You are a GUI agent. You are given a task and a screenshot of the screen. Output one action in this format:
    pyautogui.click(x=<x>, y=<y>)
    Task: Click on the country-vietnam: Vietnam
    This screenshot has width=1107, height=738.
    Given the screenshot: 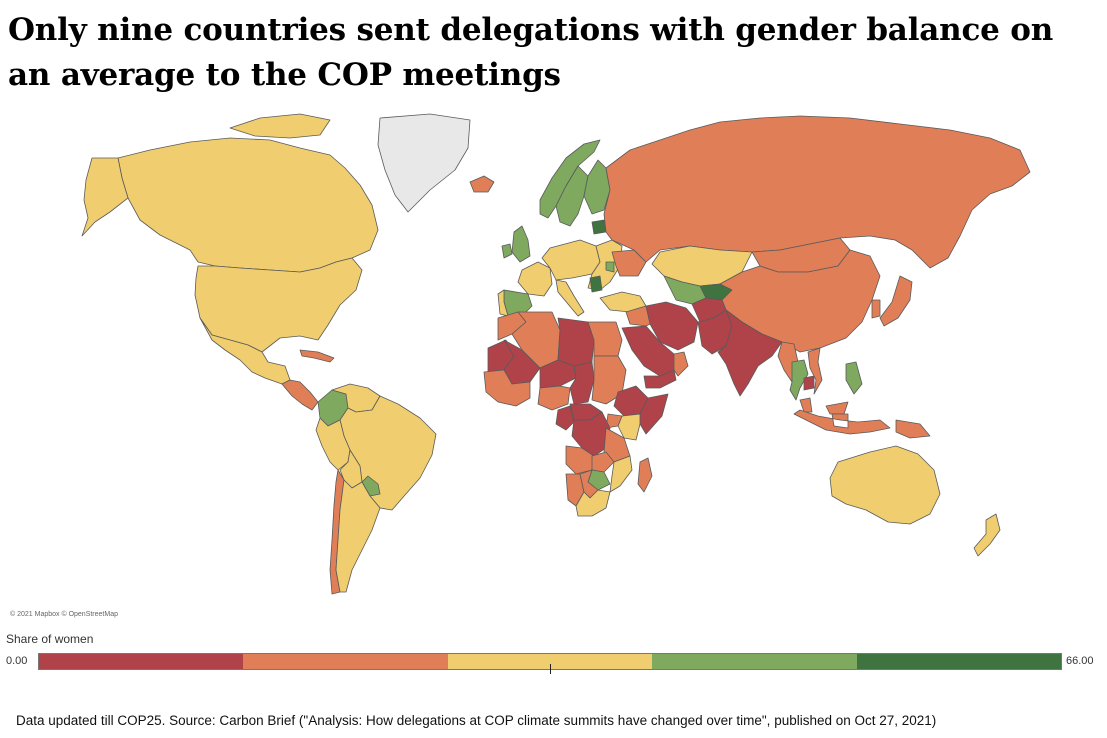 What is the action you would take?
    pyautogui.click(x=815, y=371)
    